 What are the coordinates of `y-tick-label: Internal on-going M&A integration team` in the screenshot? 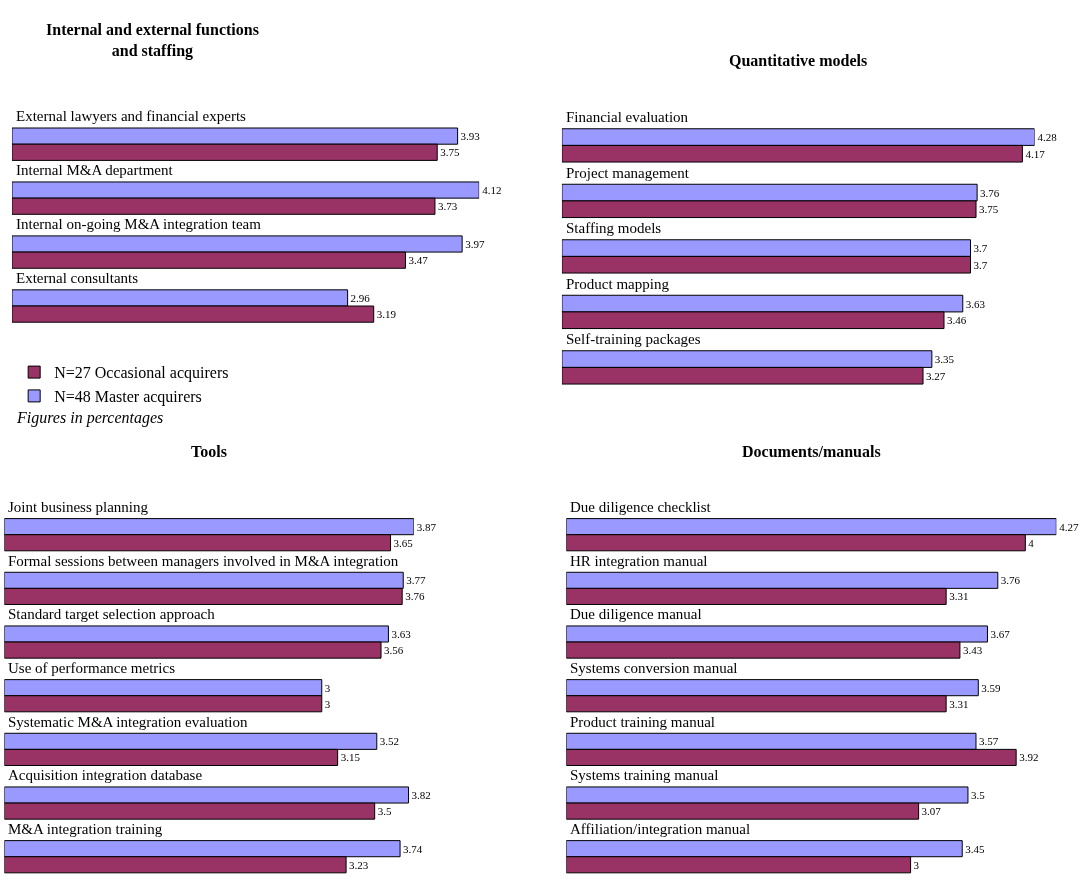 It's located at (139, 224).